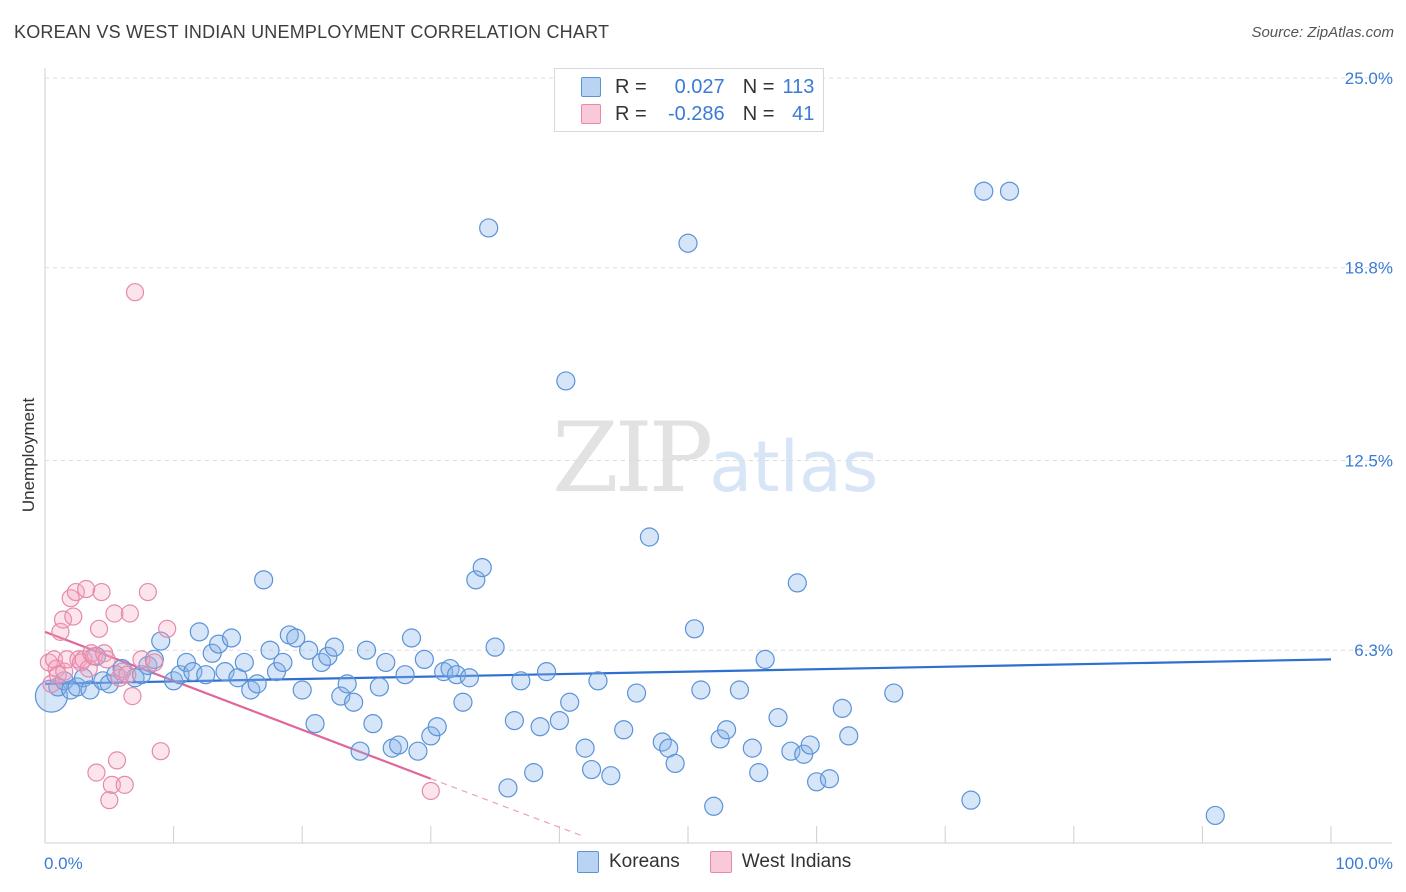 This screenshot has width=1406, height=892. I want to click on legend-swatch-koreans, so click(588, 862).